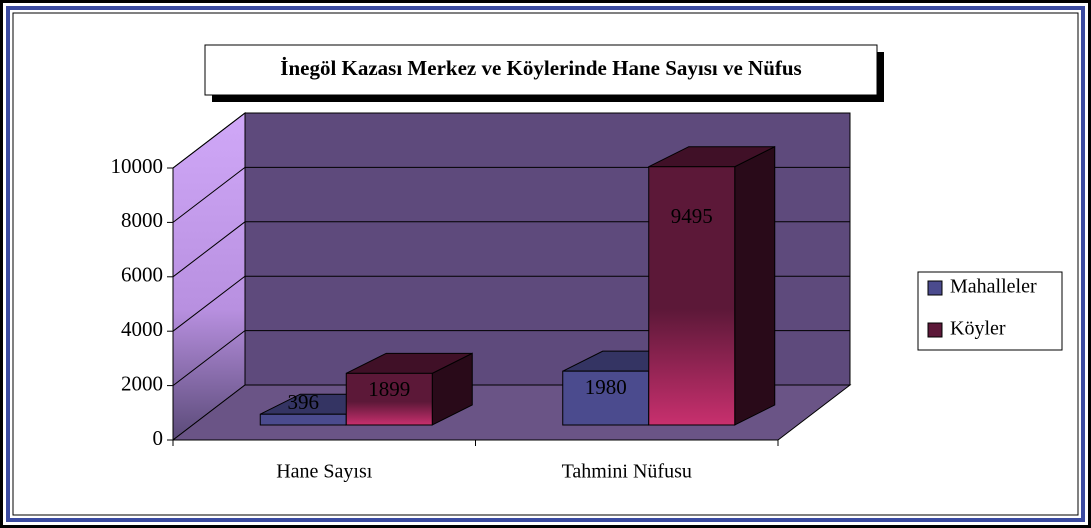  Describe the element at coordinates (304, 402) in the screenshot. I see `data-label: 396` at that location.